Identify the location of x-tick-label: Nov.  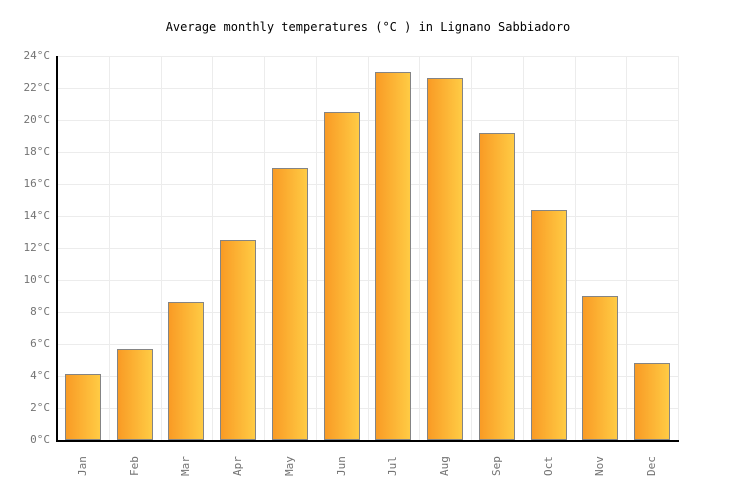
(600, 466).